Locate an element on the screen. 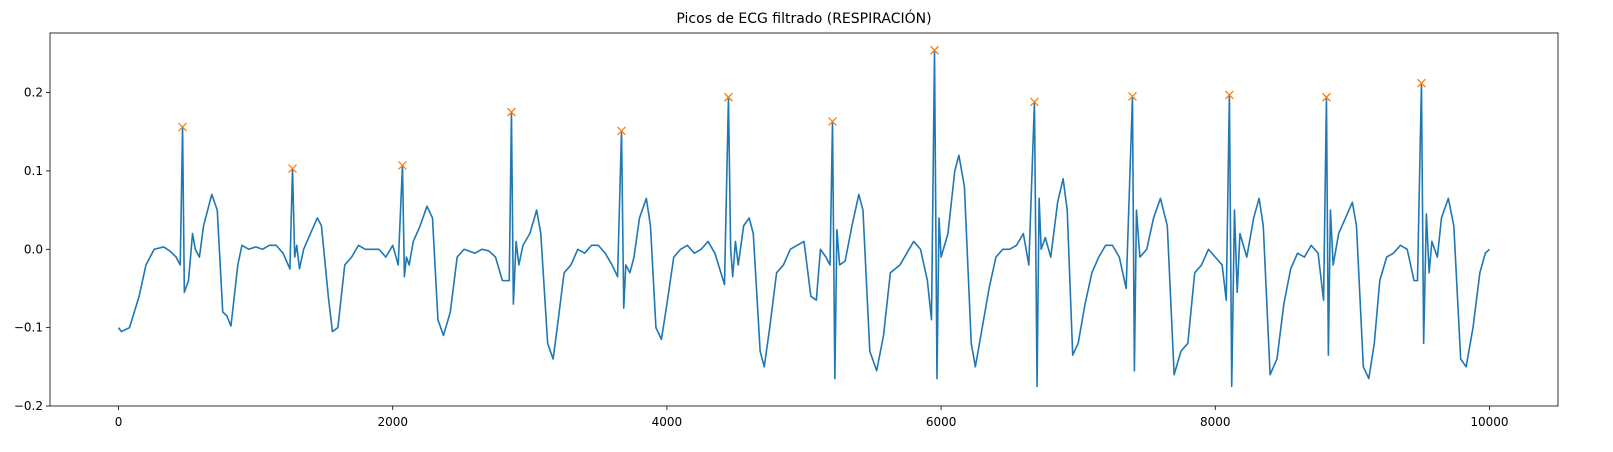  x-tick-label: 10000 is located at coordinates (1489, 422).